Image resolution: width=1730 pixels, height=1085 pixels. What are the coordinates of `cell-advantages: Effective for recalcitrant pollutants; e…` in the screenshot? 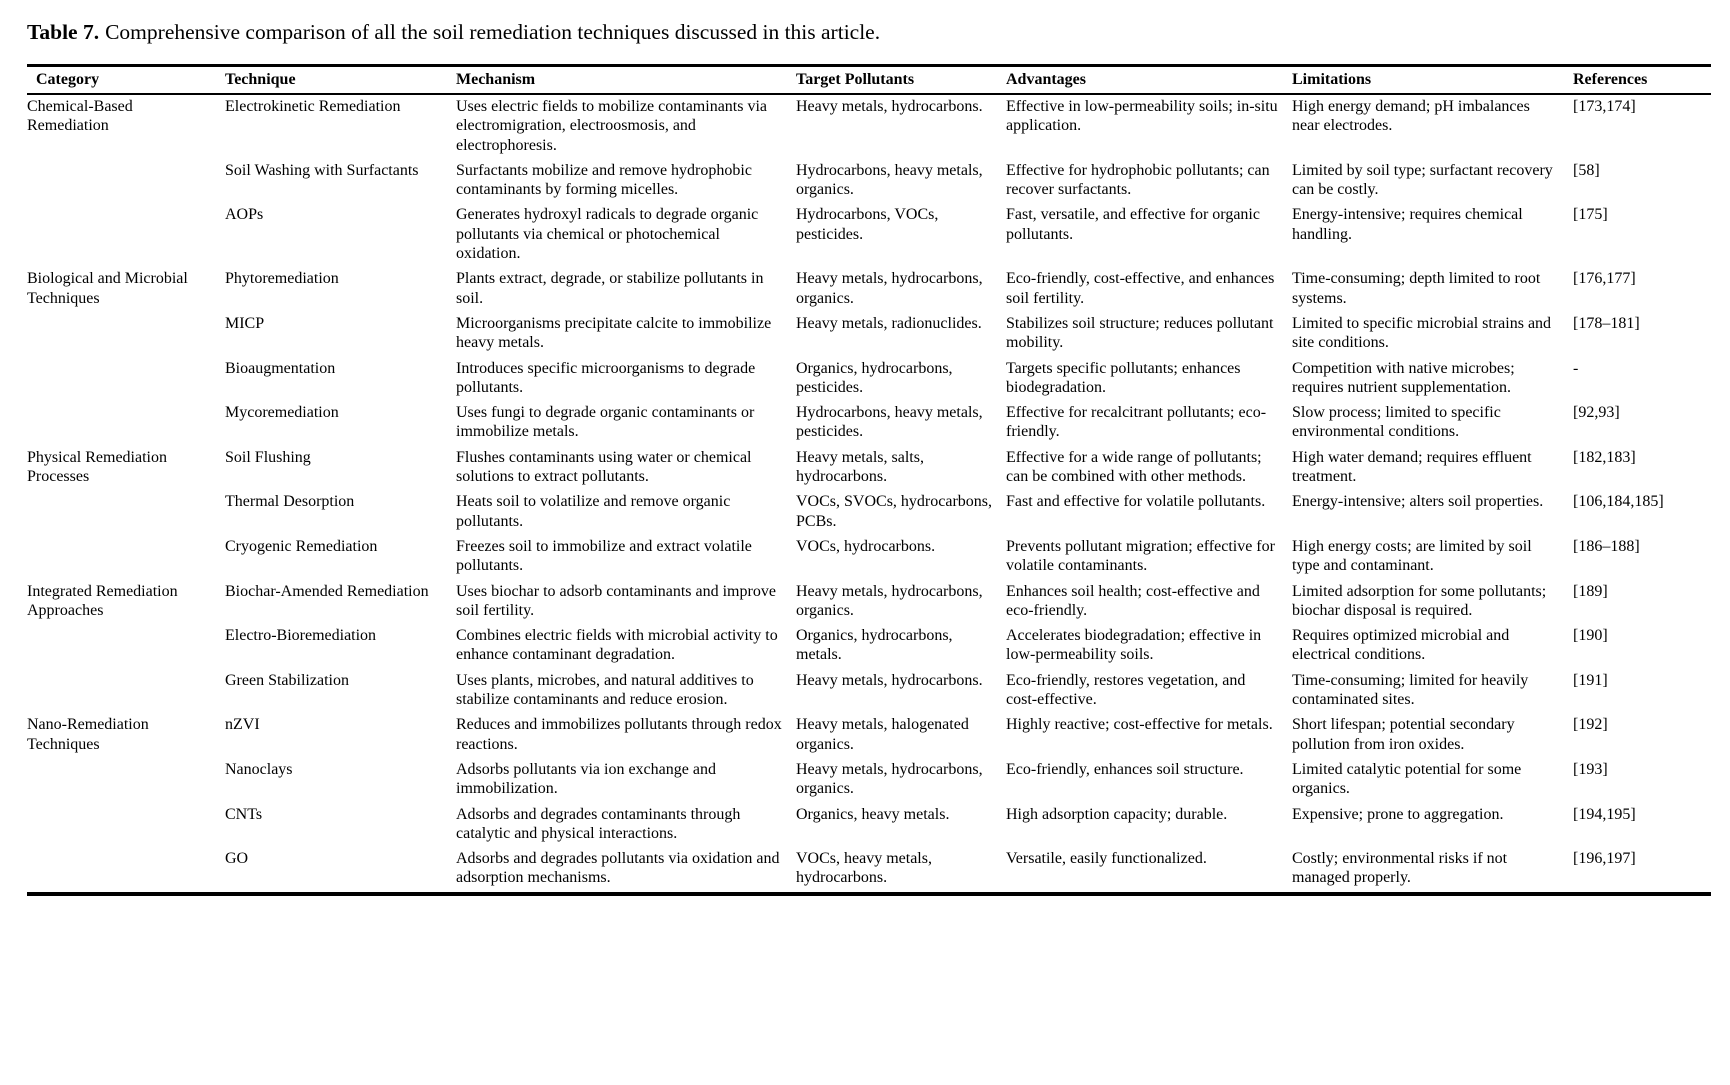 It's located at (1136, 422).